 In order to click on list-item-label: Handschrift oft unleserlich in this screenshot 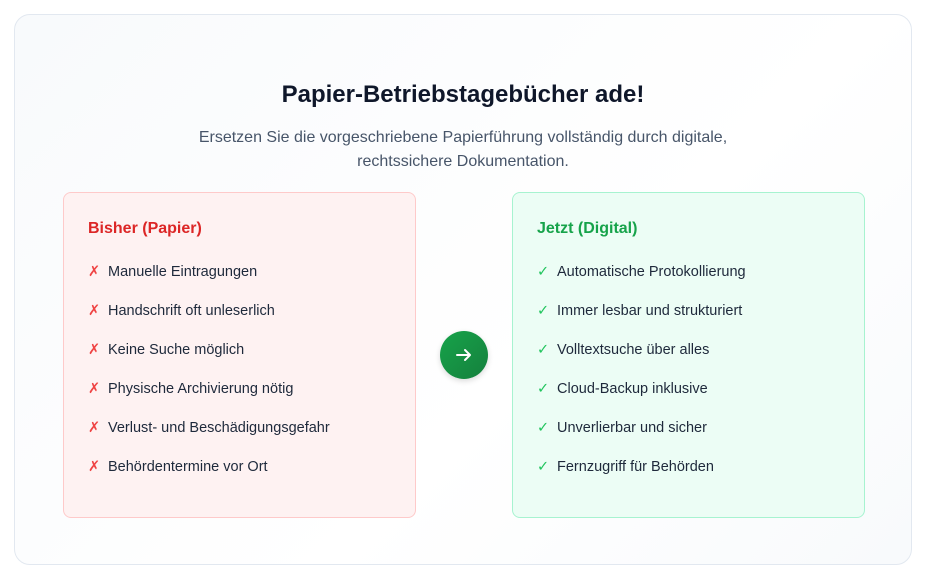, I will do `click(191, 311)`.